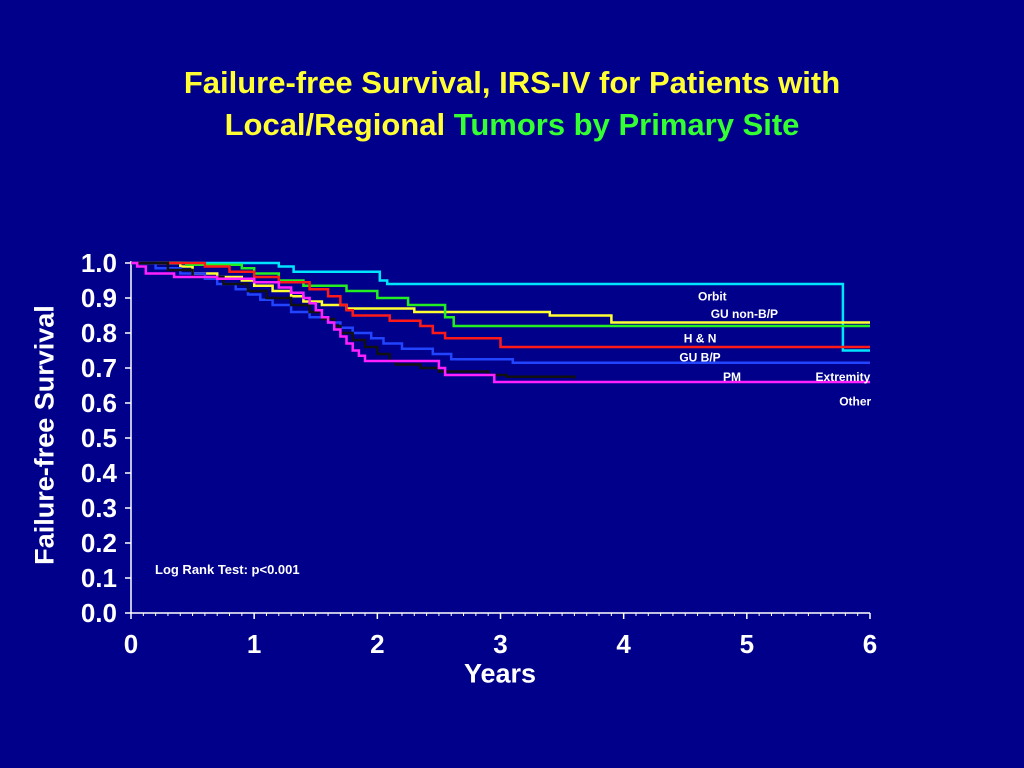 The width and height of the screenshot is (1024, 768). What do you see at coordinates (870, 644) in the screenshot?
I see `x-tick-label: 6` at bounding box center [870, 644].